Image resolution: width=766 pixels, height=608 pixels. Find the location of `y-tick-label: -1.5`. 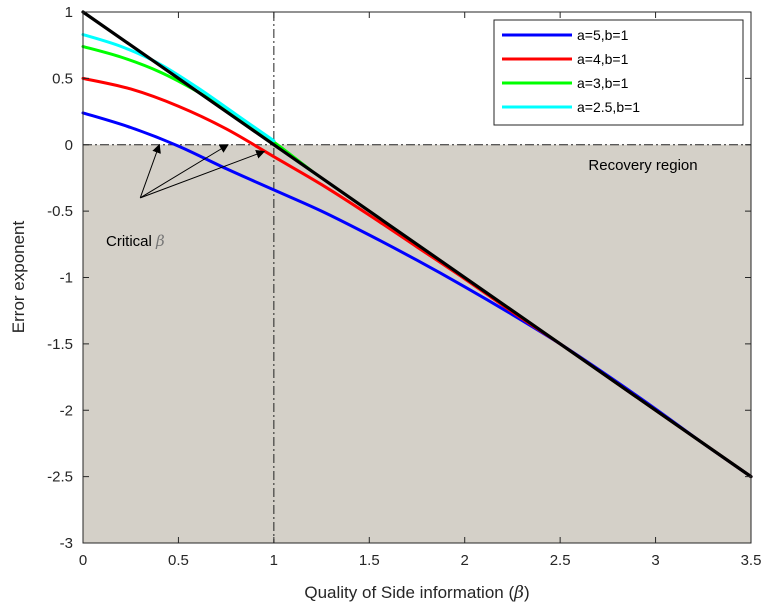

y-tick-label: -1.5 is located at coordinates (60, 344).